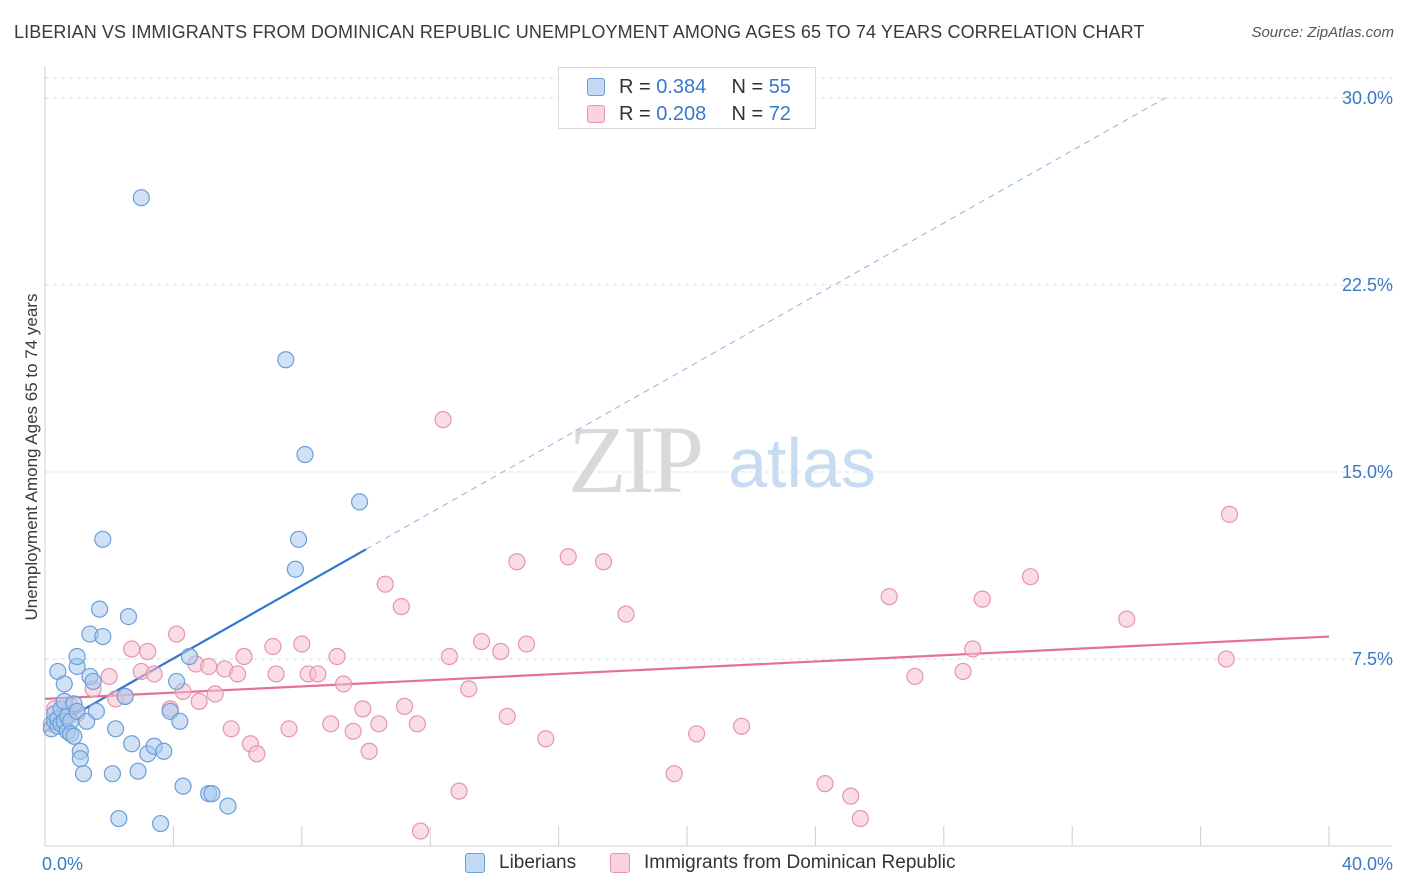  Describe the element at coordinates (475, 863) in the screenshot. I see `bottom-legend-swatch-blue` at that location.